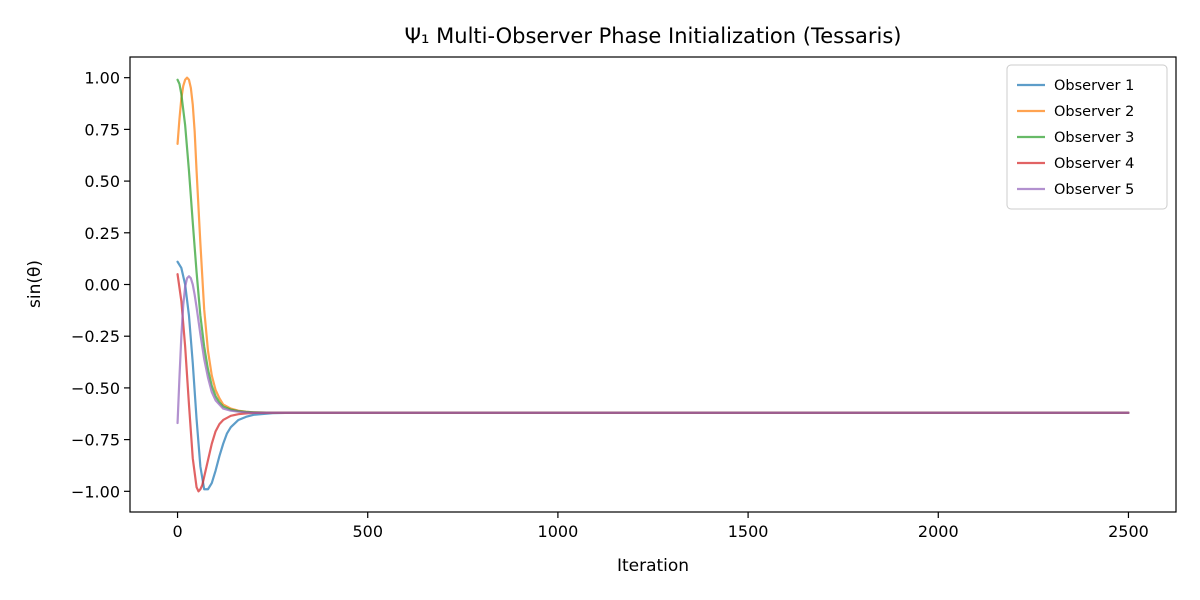  What do you see at coordinates (1094, 112) in the screenshot?
I see `legend-label-observer-2: Observer 2` at bounding box center [1094, 112].